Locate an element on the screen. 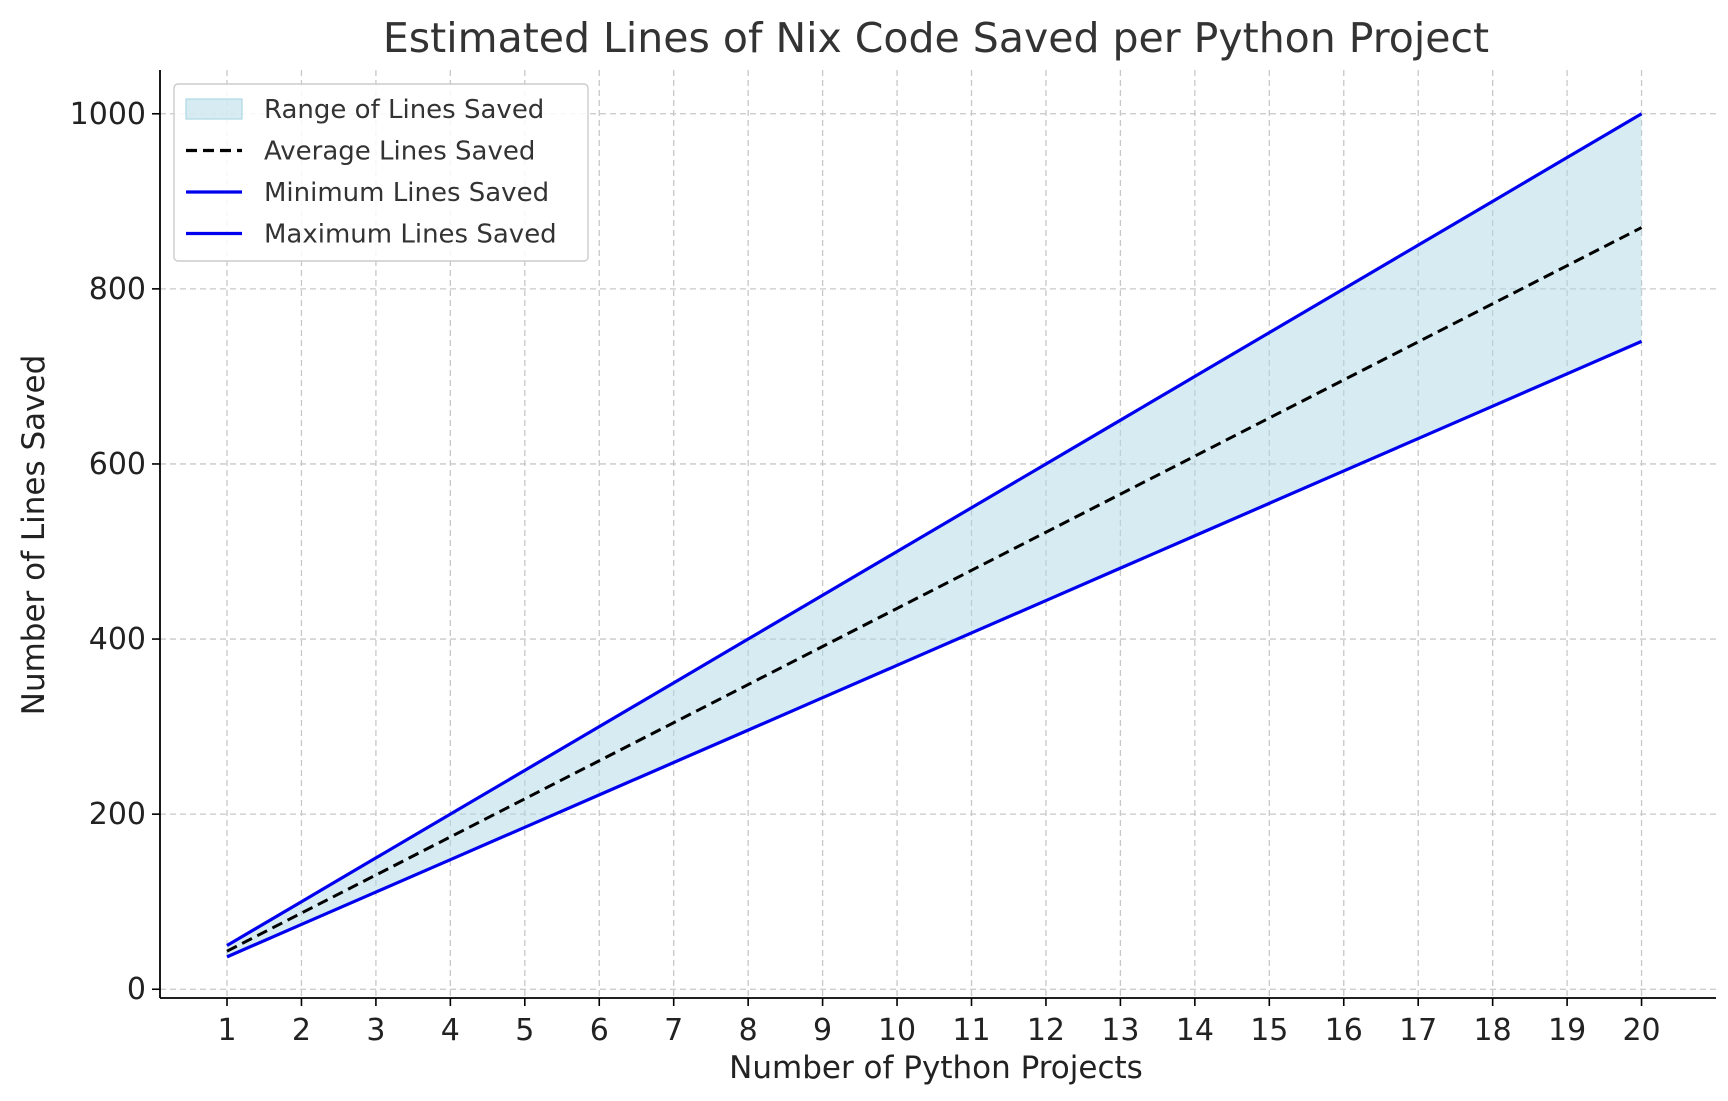 This screenshot has height=1101, width=1728. x-tick-label: 5 is located at coordinates (524, 1030).